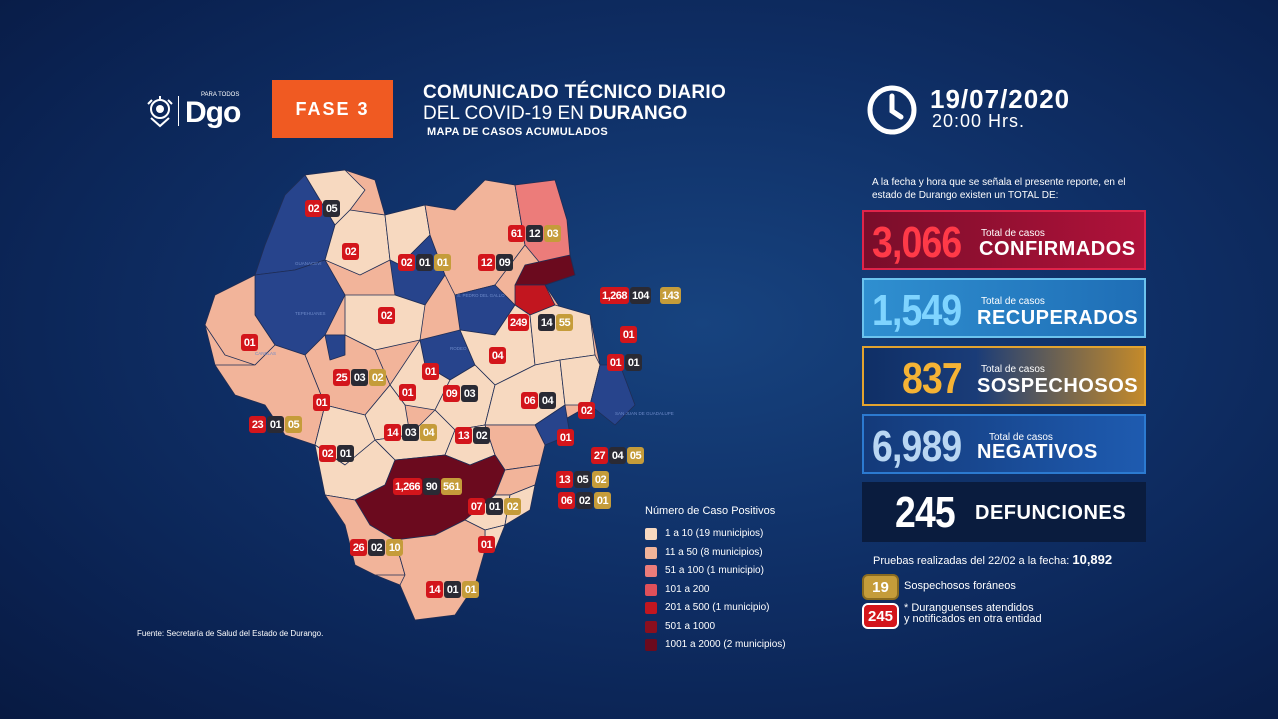 Image resolution: width=1278 pixels, height=719 pixels. Describe the element at coordinates (584, 500) in the screenshot. I see `map-chip-vicente: 02` at that location.